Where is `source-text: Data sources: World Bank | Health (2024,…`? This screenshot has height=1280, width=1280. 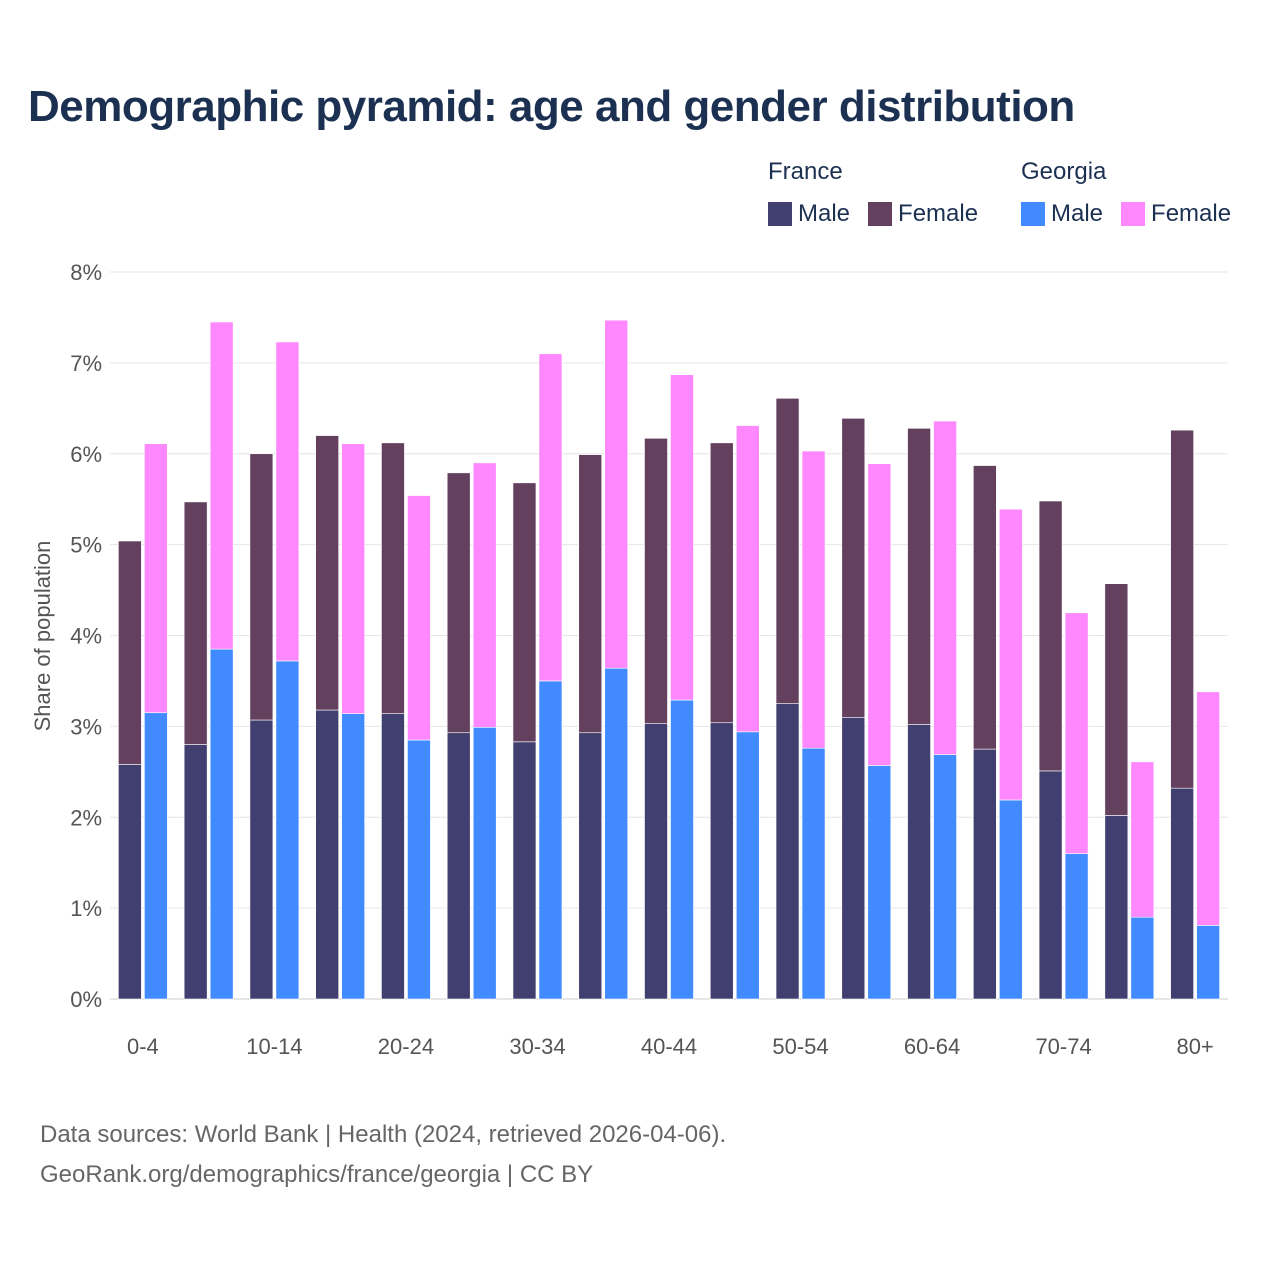 source-text: Data sources: World Bank | Health (2024,… is located at coordinates (383, 1134).